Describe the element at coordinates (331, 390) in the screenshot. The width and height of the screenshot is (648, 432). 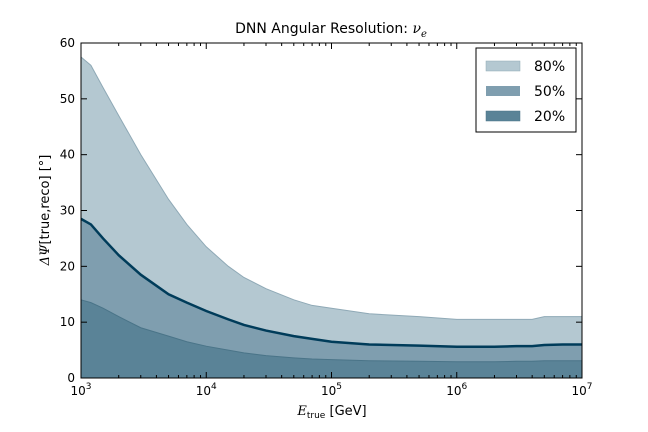
I see `x-tick-label: 10⁵` at that location.